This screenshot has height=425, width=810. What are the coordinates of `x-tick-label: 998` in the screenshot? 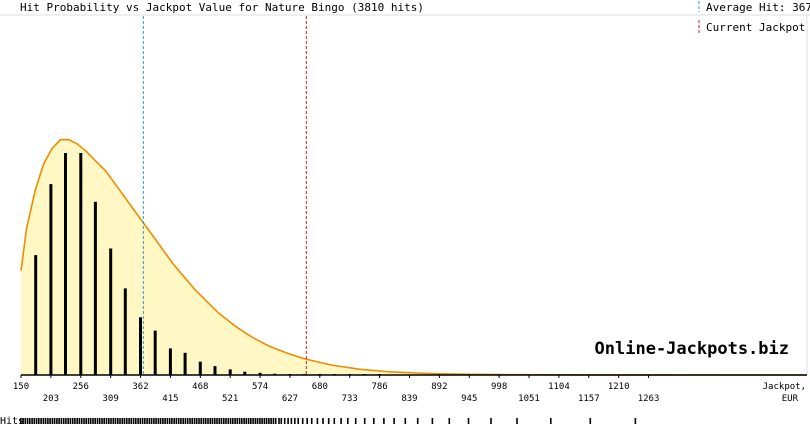 It's located at (499, 387).